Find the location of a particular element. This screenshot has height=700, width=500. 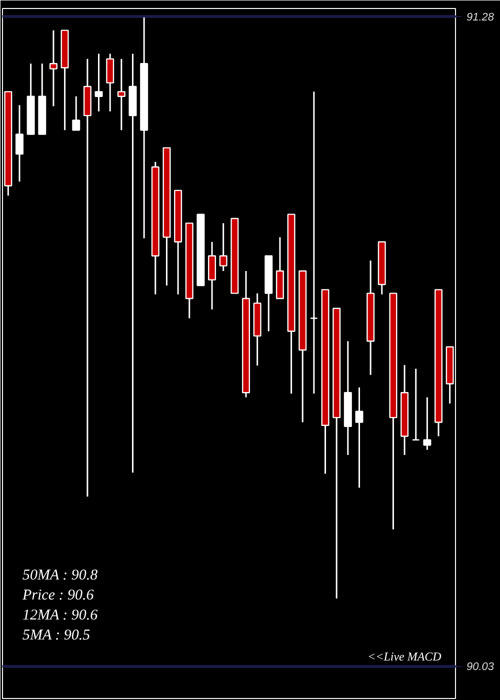

annotation: <<Live MACD is located at coordinates (405, 657).